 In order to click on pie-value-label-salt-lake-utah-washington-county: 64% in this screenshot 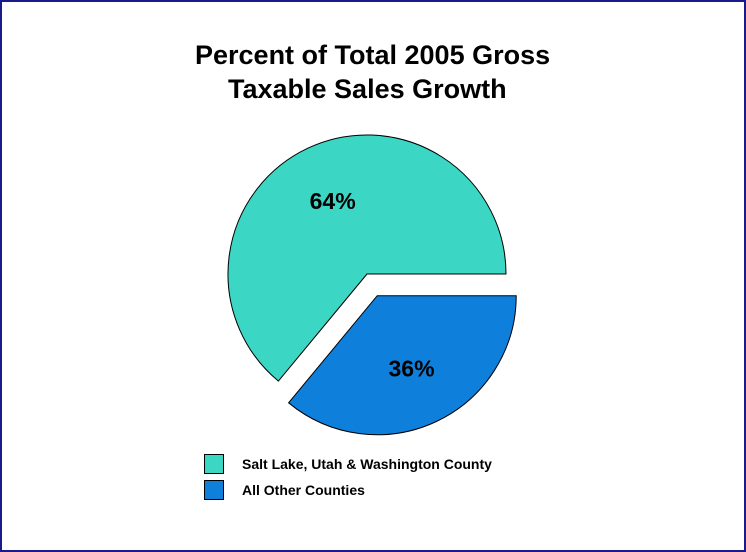, I will do `click(333, 201)`.